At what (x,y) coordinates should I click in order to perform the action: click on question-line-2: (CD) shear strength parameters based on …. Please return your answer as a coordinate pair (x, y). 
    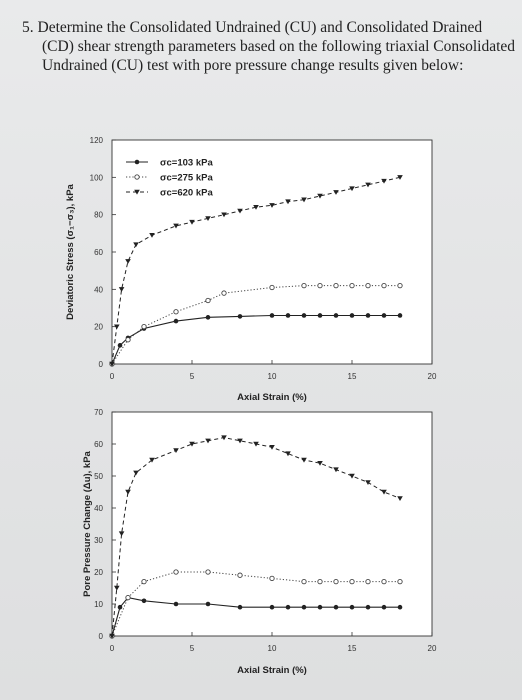
    Looking at the image, I should click on (279, 46).